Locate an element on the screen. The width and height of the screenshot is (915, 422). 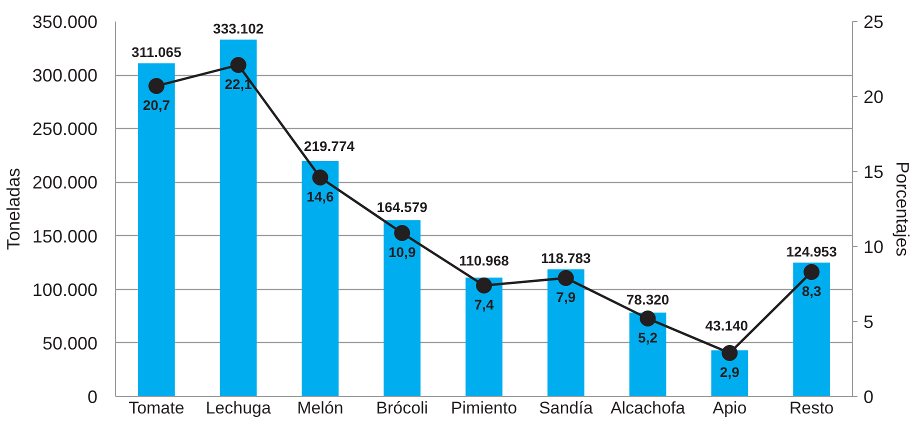
y2-tick-label: 5 is located at coordinates (869, 322).